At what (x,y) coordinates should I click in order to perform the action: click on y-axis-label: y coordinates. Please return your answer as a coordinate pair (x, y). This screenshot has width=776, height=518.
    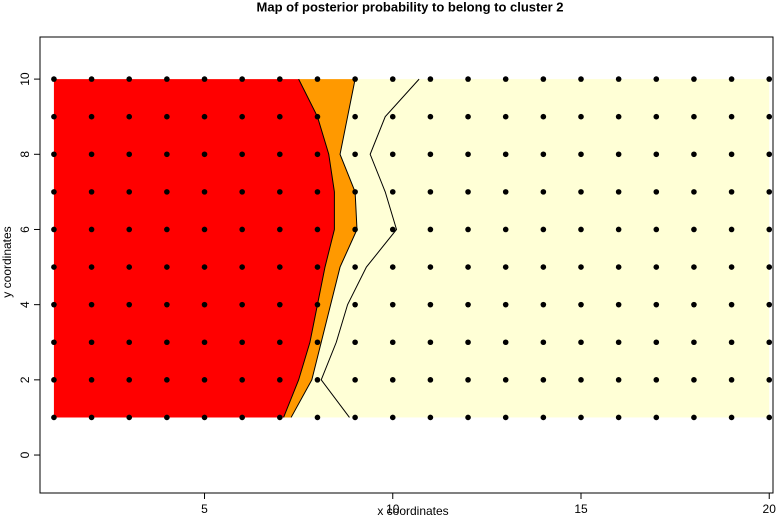
    Looking at the image, I should click on (7, 261).